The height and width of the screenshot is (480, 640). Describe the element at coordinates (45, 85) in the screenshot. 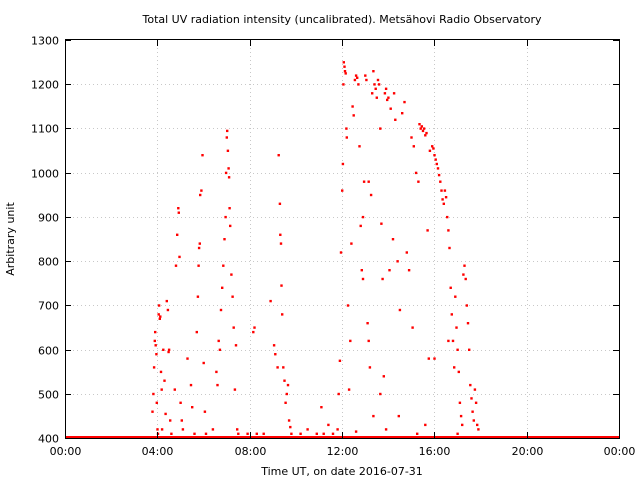

I see `y-tick-label: 1200` at that location.